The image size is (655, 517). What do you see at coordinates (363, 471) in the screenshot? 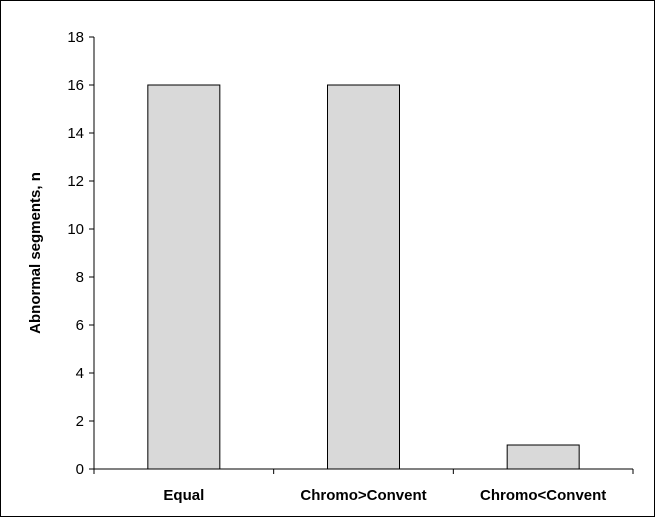
I see `x-axis-ticks` at bounding box center [363, 471].